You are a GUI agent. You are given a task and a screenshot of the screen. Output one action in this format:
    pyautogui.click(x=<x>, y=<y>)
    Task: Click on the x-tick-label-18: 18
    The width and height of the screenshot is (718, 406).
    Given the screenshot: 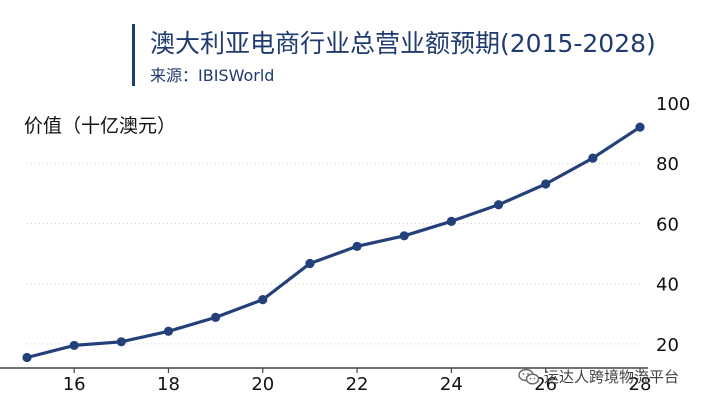 What is the action you would take?
    pyautogui.click(x=168, y=384)
    